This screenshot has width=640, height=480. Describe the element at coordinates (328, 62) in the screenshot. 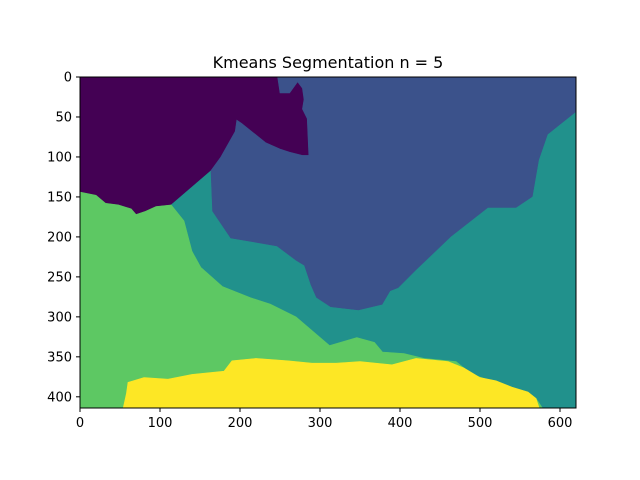

I see `chart-title: Kmeans Segmentation n = 5` at that location.